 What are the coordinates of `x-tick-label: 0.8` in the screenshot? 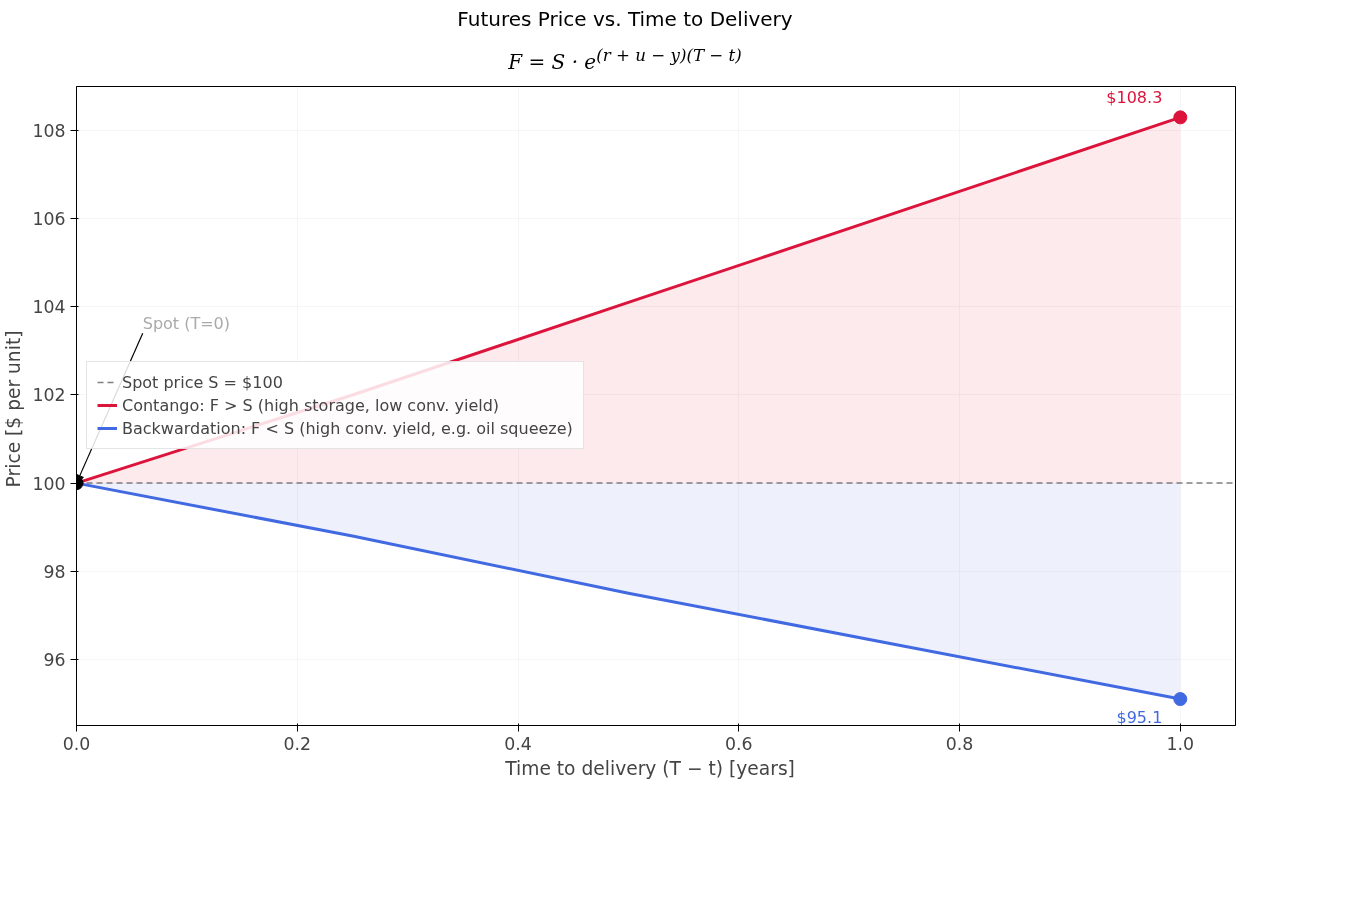 It's located at (959, 743).